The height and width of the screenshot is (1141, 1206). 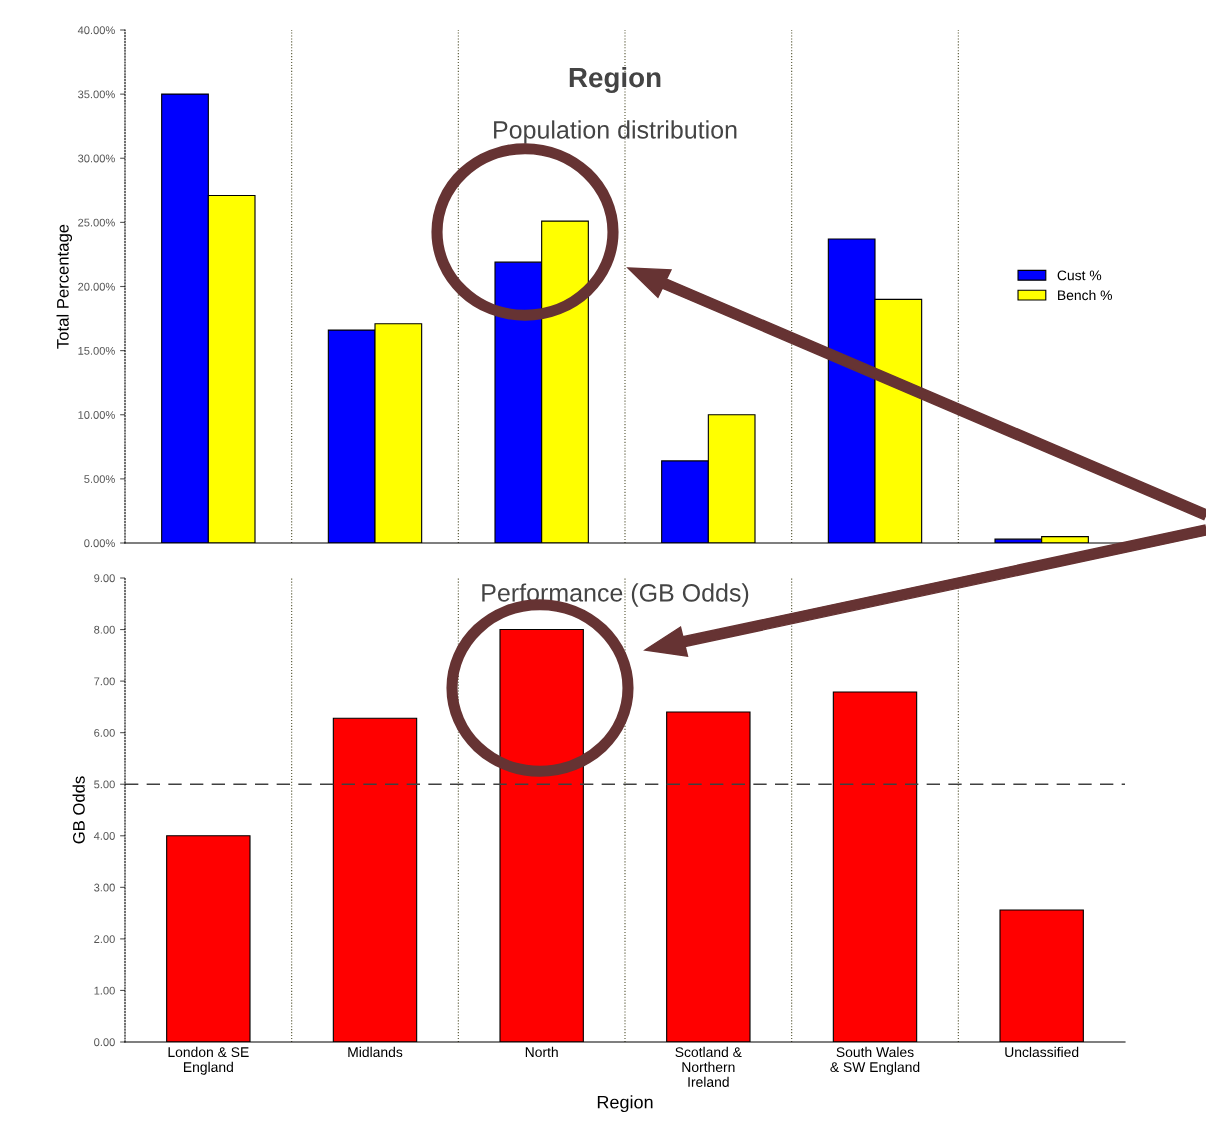 I want to click on chart-title: Performance (GB Odds), so click(x=615, y=595).